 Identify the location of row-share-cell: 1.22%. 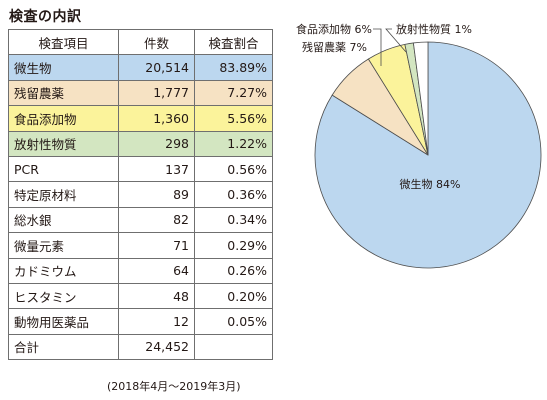
(233, 143).